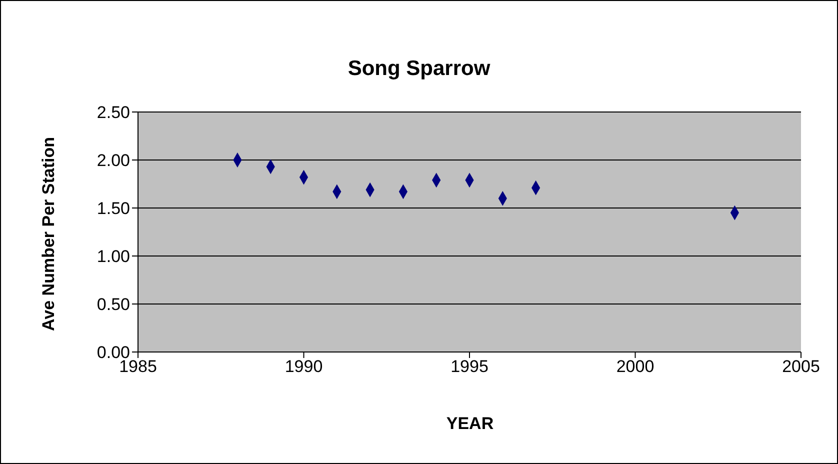 This screenshot has width=838, height=464. Describe the element at coordinates (113, 112) in the screenshot. I see `y-tick-label: 2.50` at that location.